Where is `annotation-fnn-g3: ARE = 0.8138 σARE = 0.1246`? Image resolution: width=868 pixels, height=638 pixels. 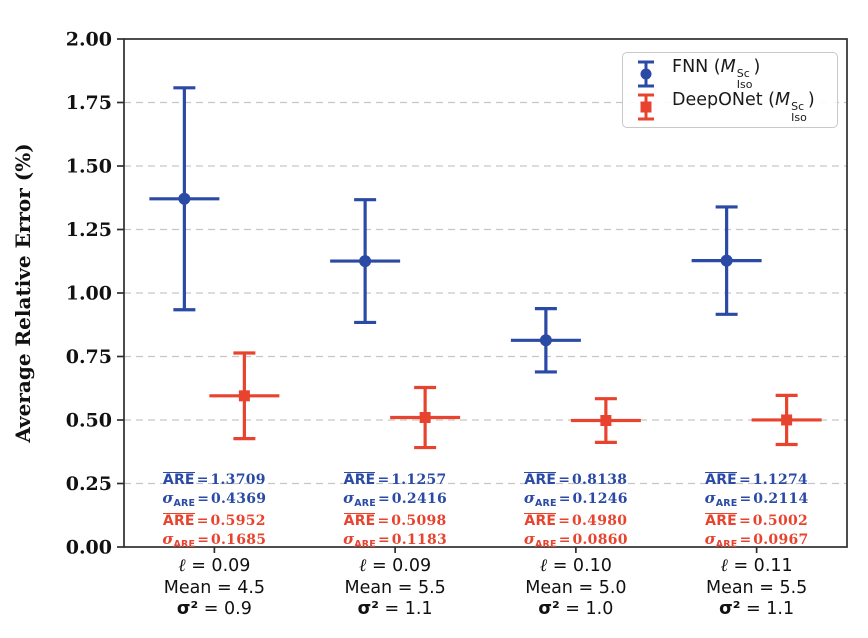
annotation-fnn-g3: ARE = 0.8138 σARE = 0.1246 is located at coordinates (576, 492).